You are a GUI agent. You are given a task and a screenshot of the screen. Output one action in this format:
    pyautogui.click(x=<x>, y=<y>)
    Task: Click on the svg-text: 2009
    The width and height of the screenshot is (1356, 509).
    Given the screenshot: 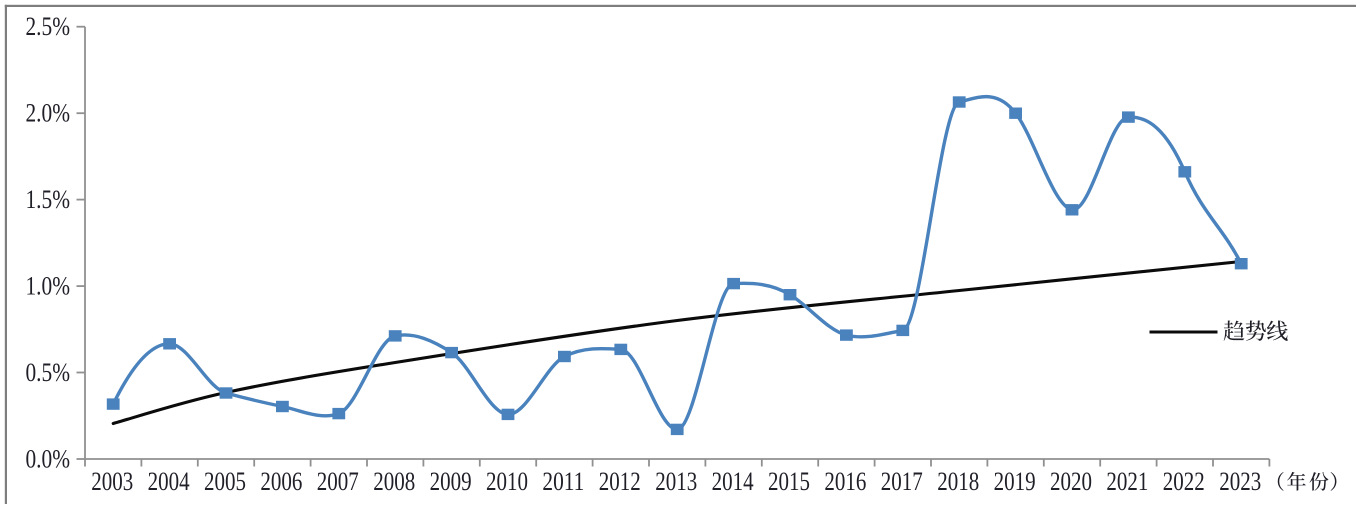 What is the action you would take?
    pyautogui.click(x=451, y=481)
    